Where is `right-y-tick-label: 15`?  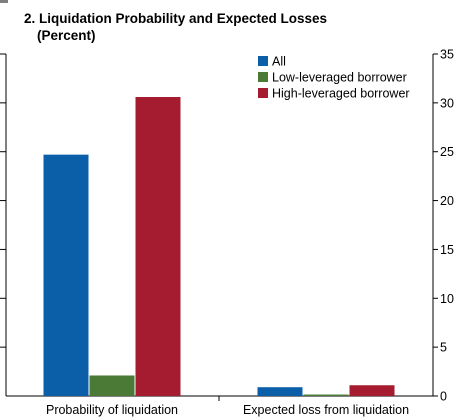
right-y-tick-label: 15 is located at coordinates (447, 250).